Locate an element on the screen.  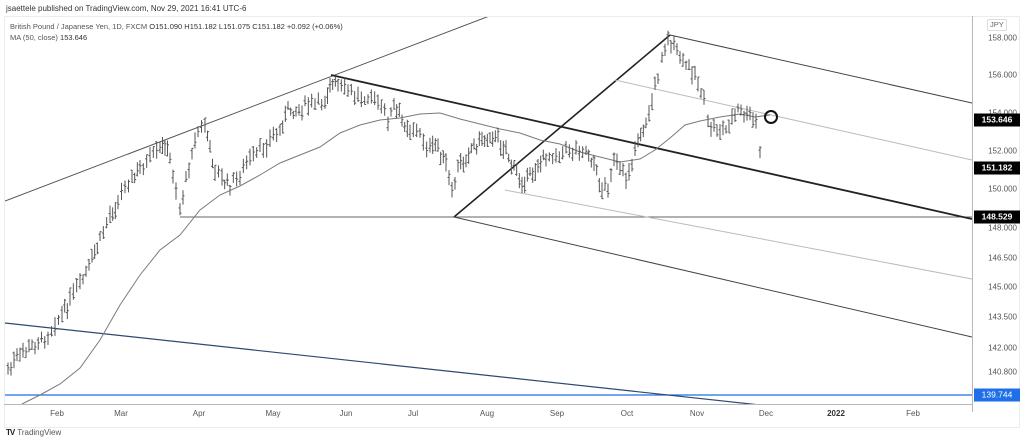
time-label: Nov is located at coordinates (697, 413).